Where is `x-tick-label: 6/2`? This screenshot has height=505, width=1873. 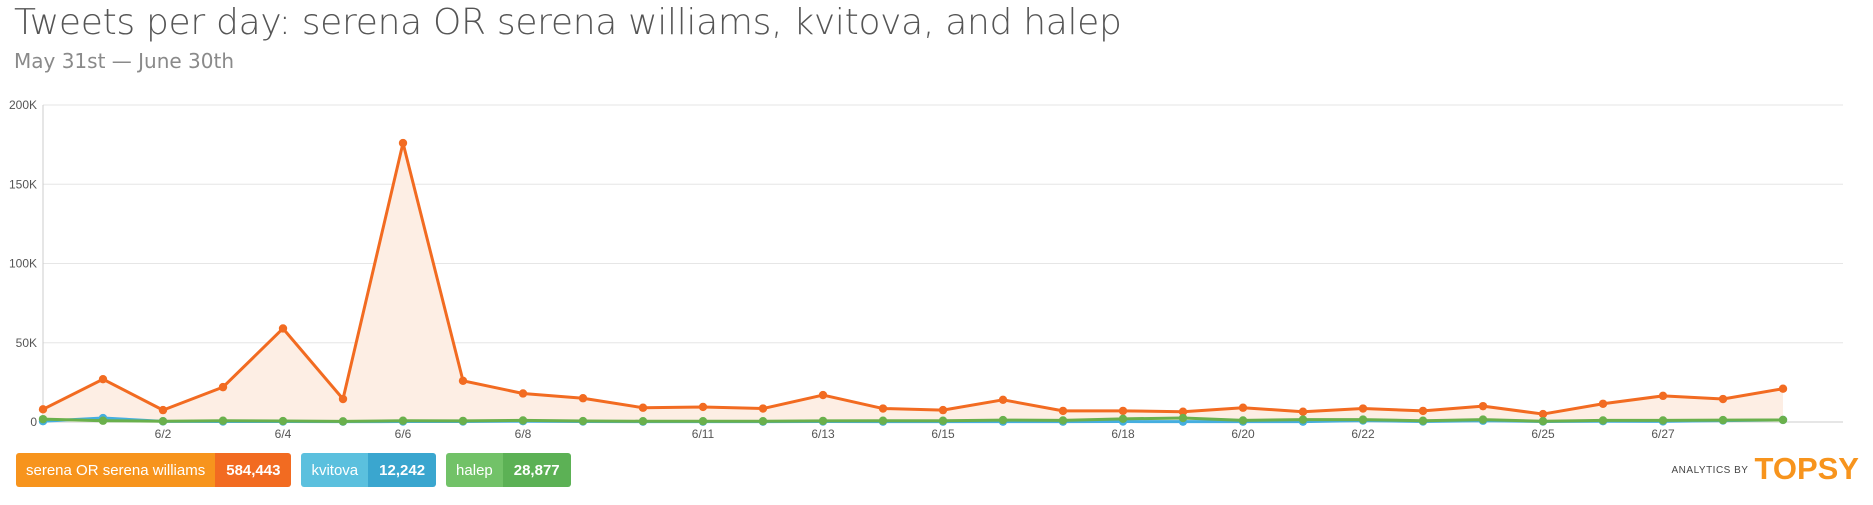
x-tick-label: 6/2 is located at coordinates (163, 433).